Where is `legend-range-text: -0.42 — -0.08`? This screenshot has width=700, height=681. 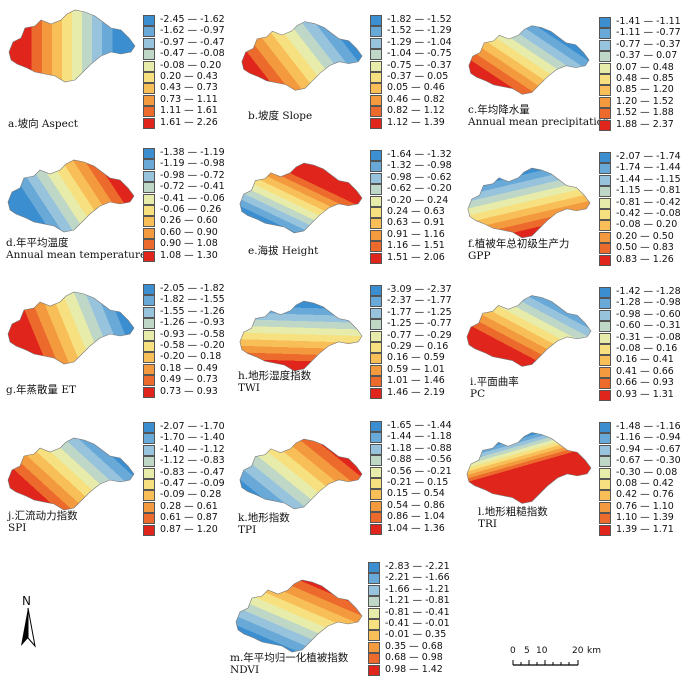 legend-range-text: -0.42 — -0.08 is located at coordinates (648, 213).